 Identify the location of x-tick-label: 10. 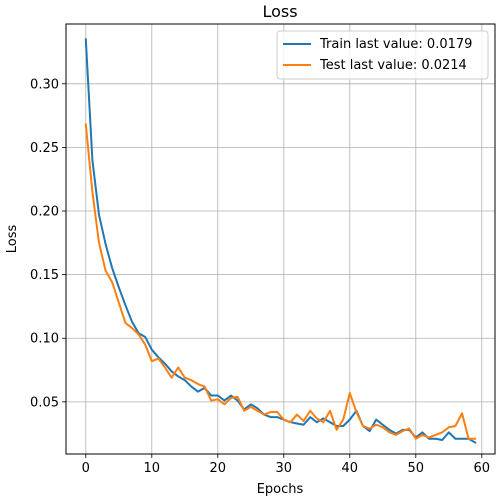
(152, 468).